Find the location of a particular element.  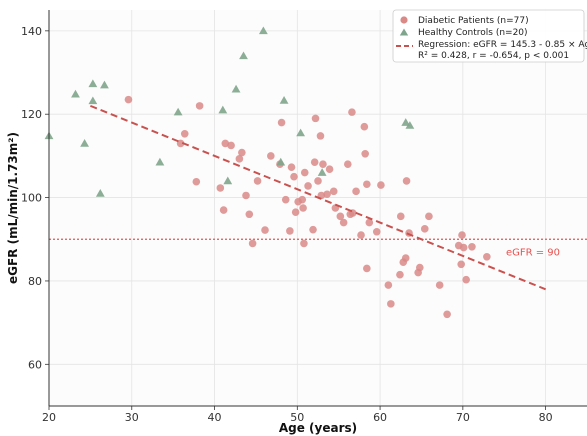

x-tick-label: 30 is located at coordinates (132, 417).